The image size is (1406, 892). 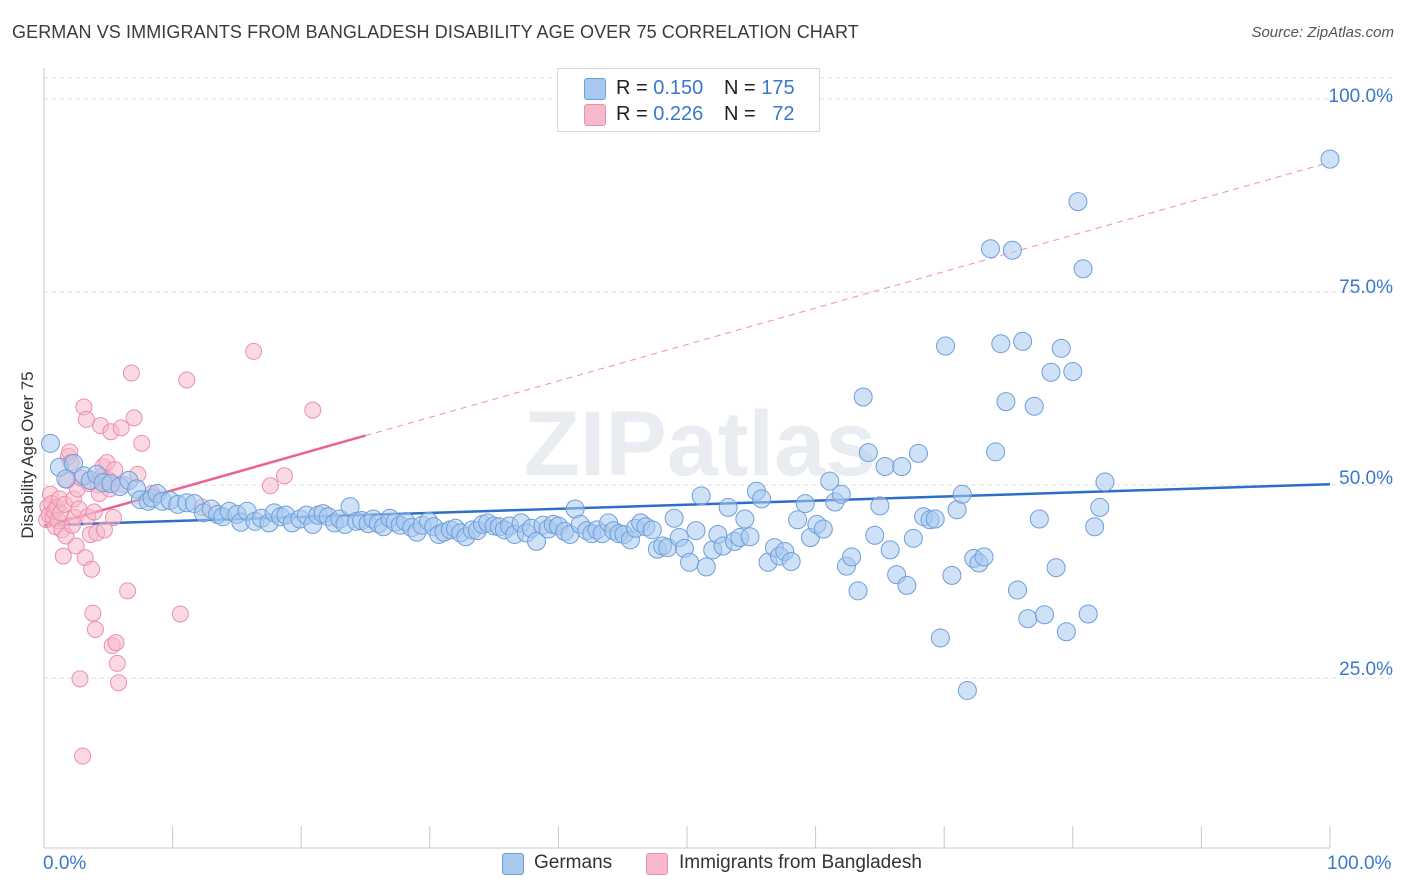 I want to click on y-tick-25: 25.0%, so click(x=1366, y=669).